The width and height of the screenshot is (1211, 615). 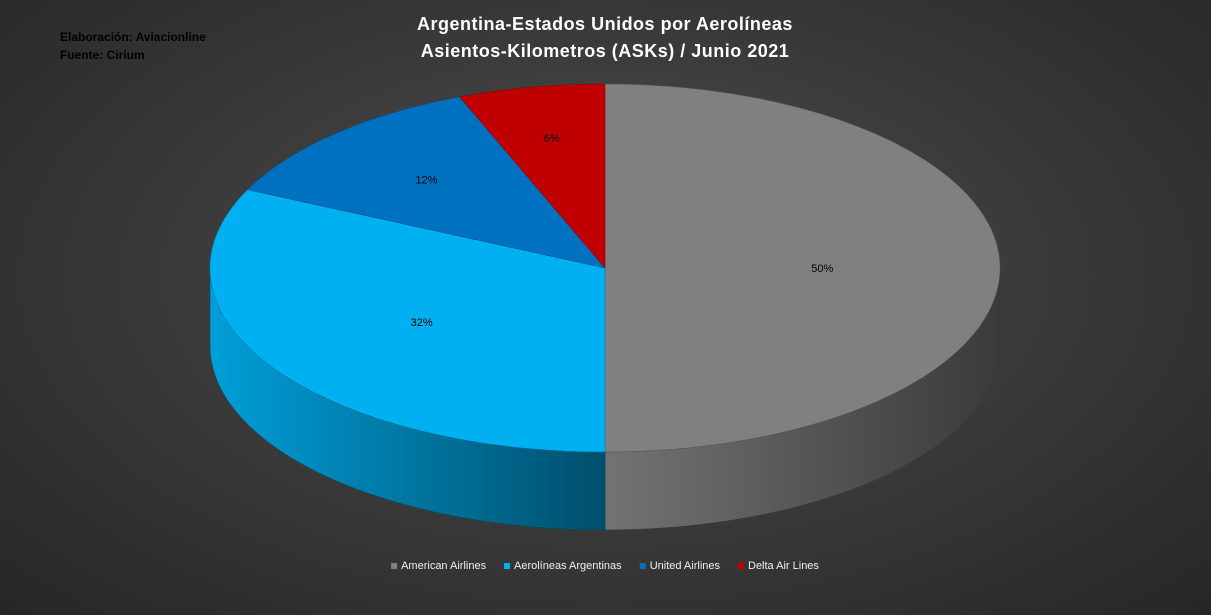 I want to click on legend-item-delta-air-lines: Delta Air Lines, so click(x=778, y=566).